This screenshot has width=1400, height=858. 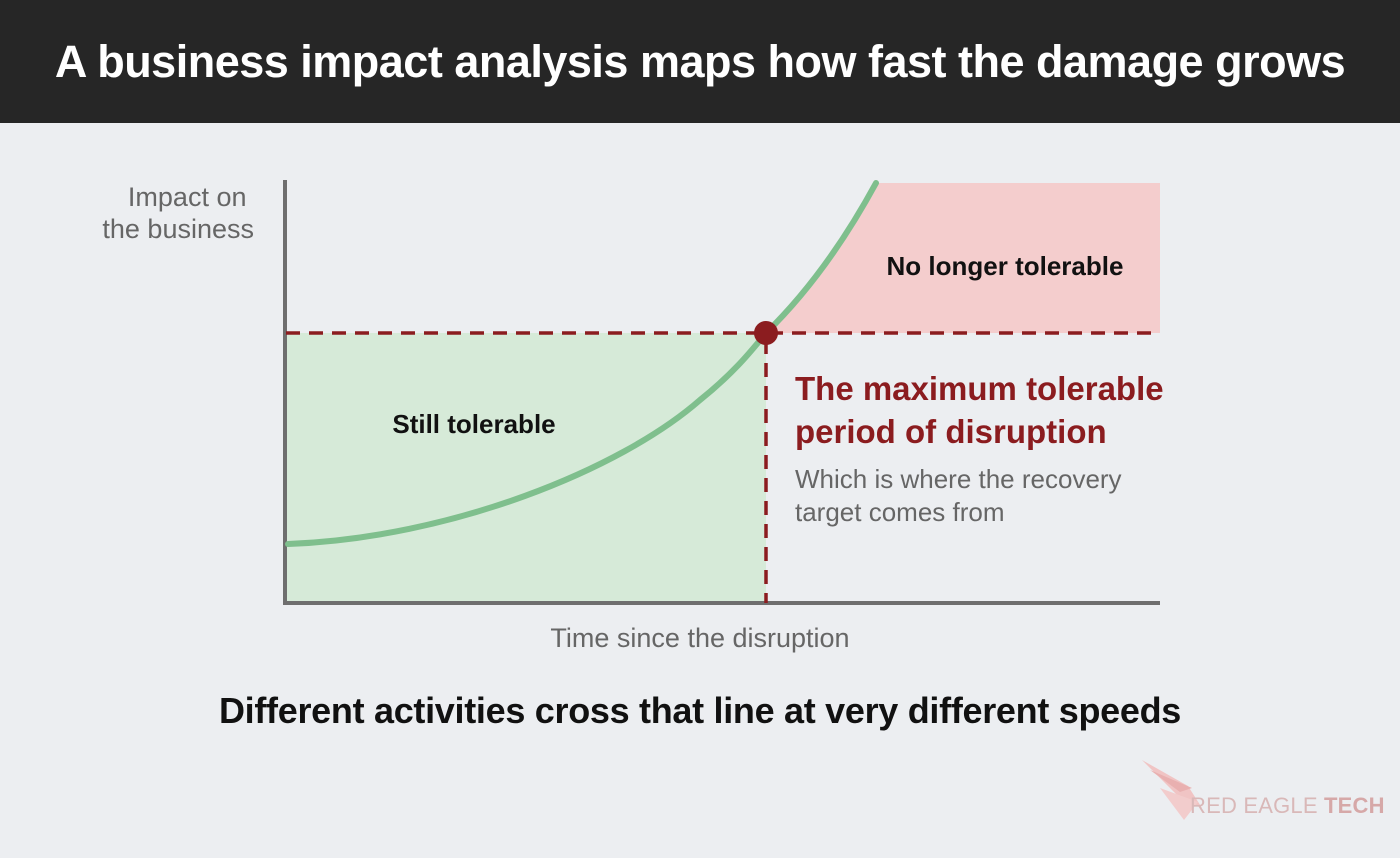 I want to click on intolerable-region, so click(x=963, y=258).